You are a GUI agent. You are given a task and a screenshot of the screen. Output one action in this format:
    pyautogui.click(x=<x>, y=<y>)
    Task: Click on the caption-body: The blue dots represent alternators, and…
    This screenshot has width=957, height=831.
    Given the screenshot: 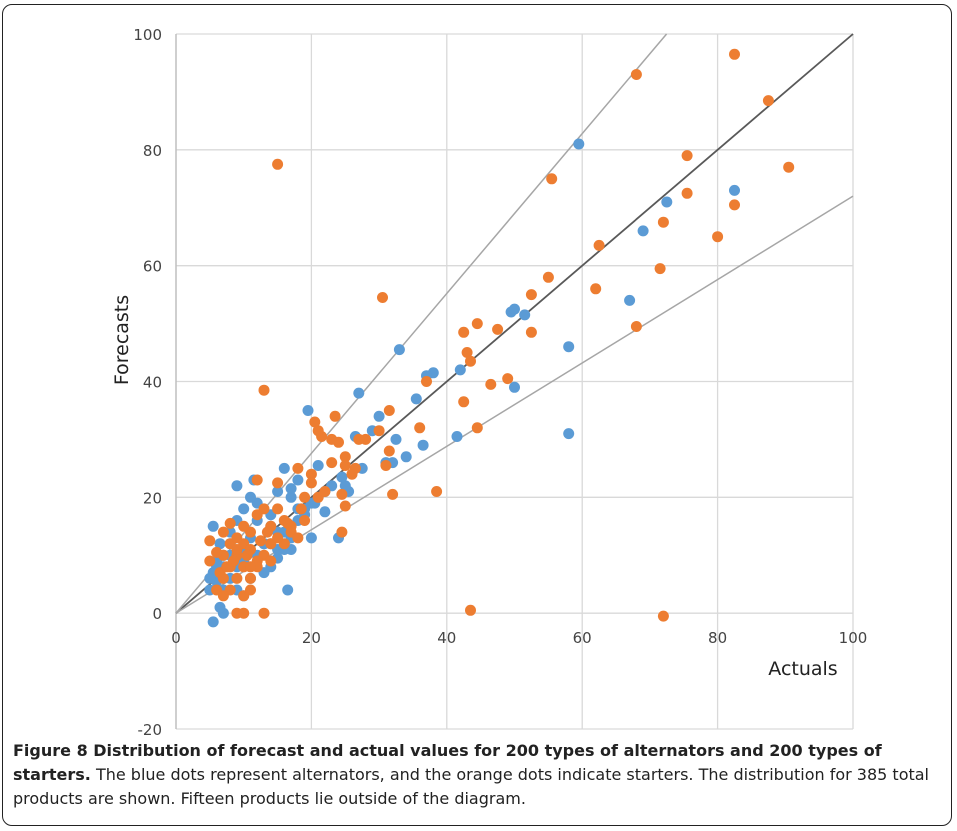 What is the action you would take?
    pyautogui.click(x=471, y=786)
    